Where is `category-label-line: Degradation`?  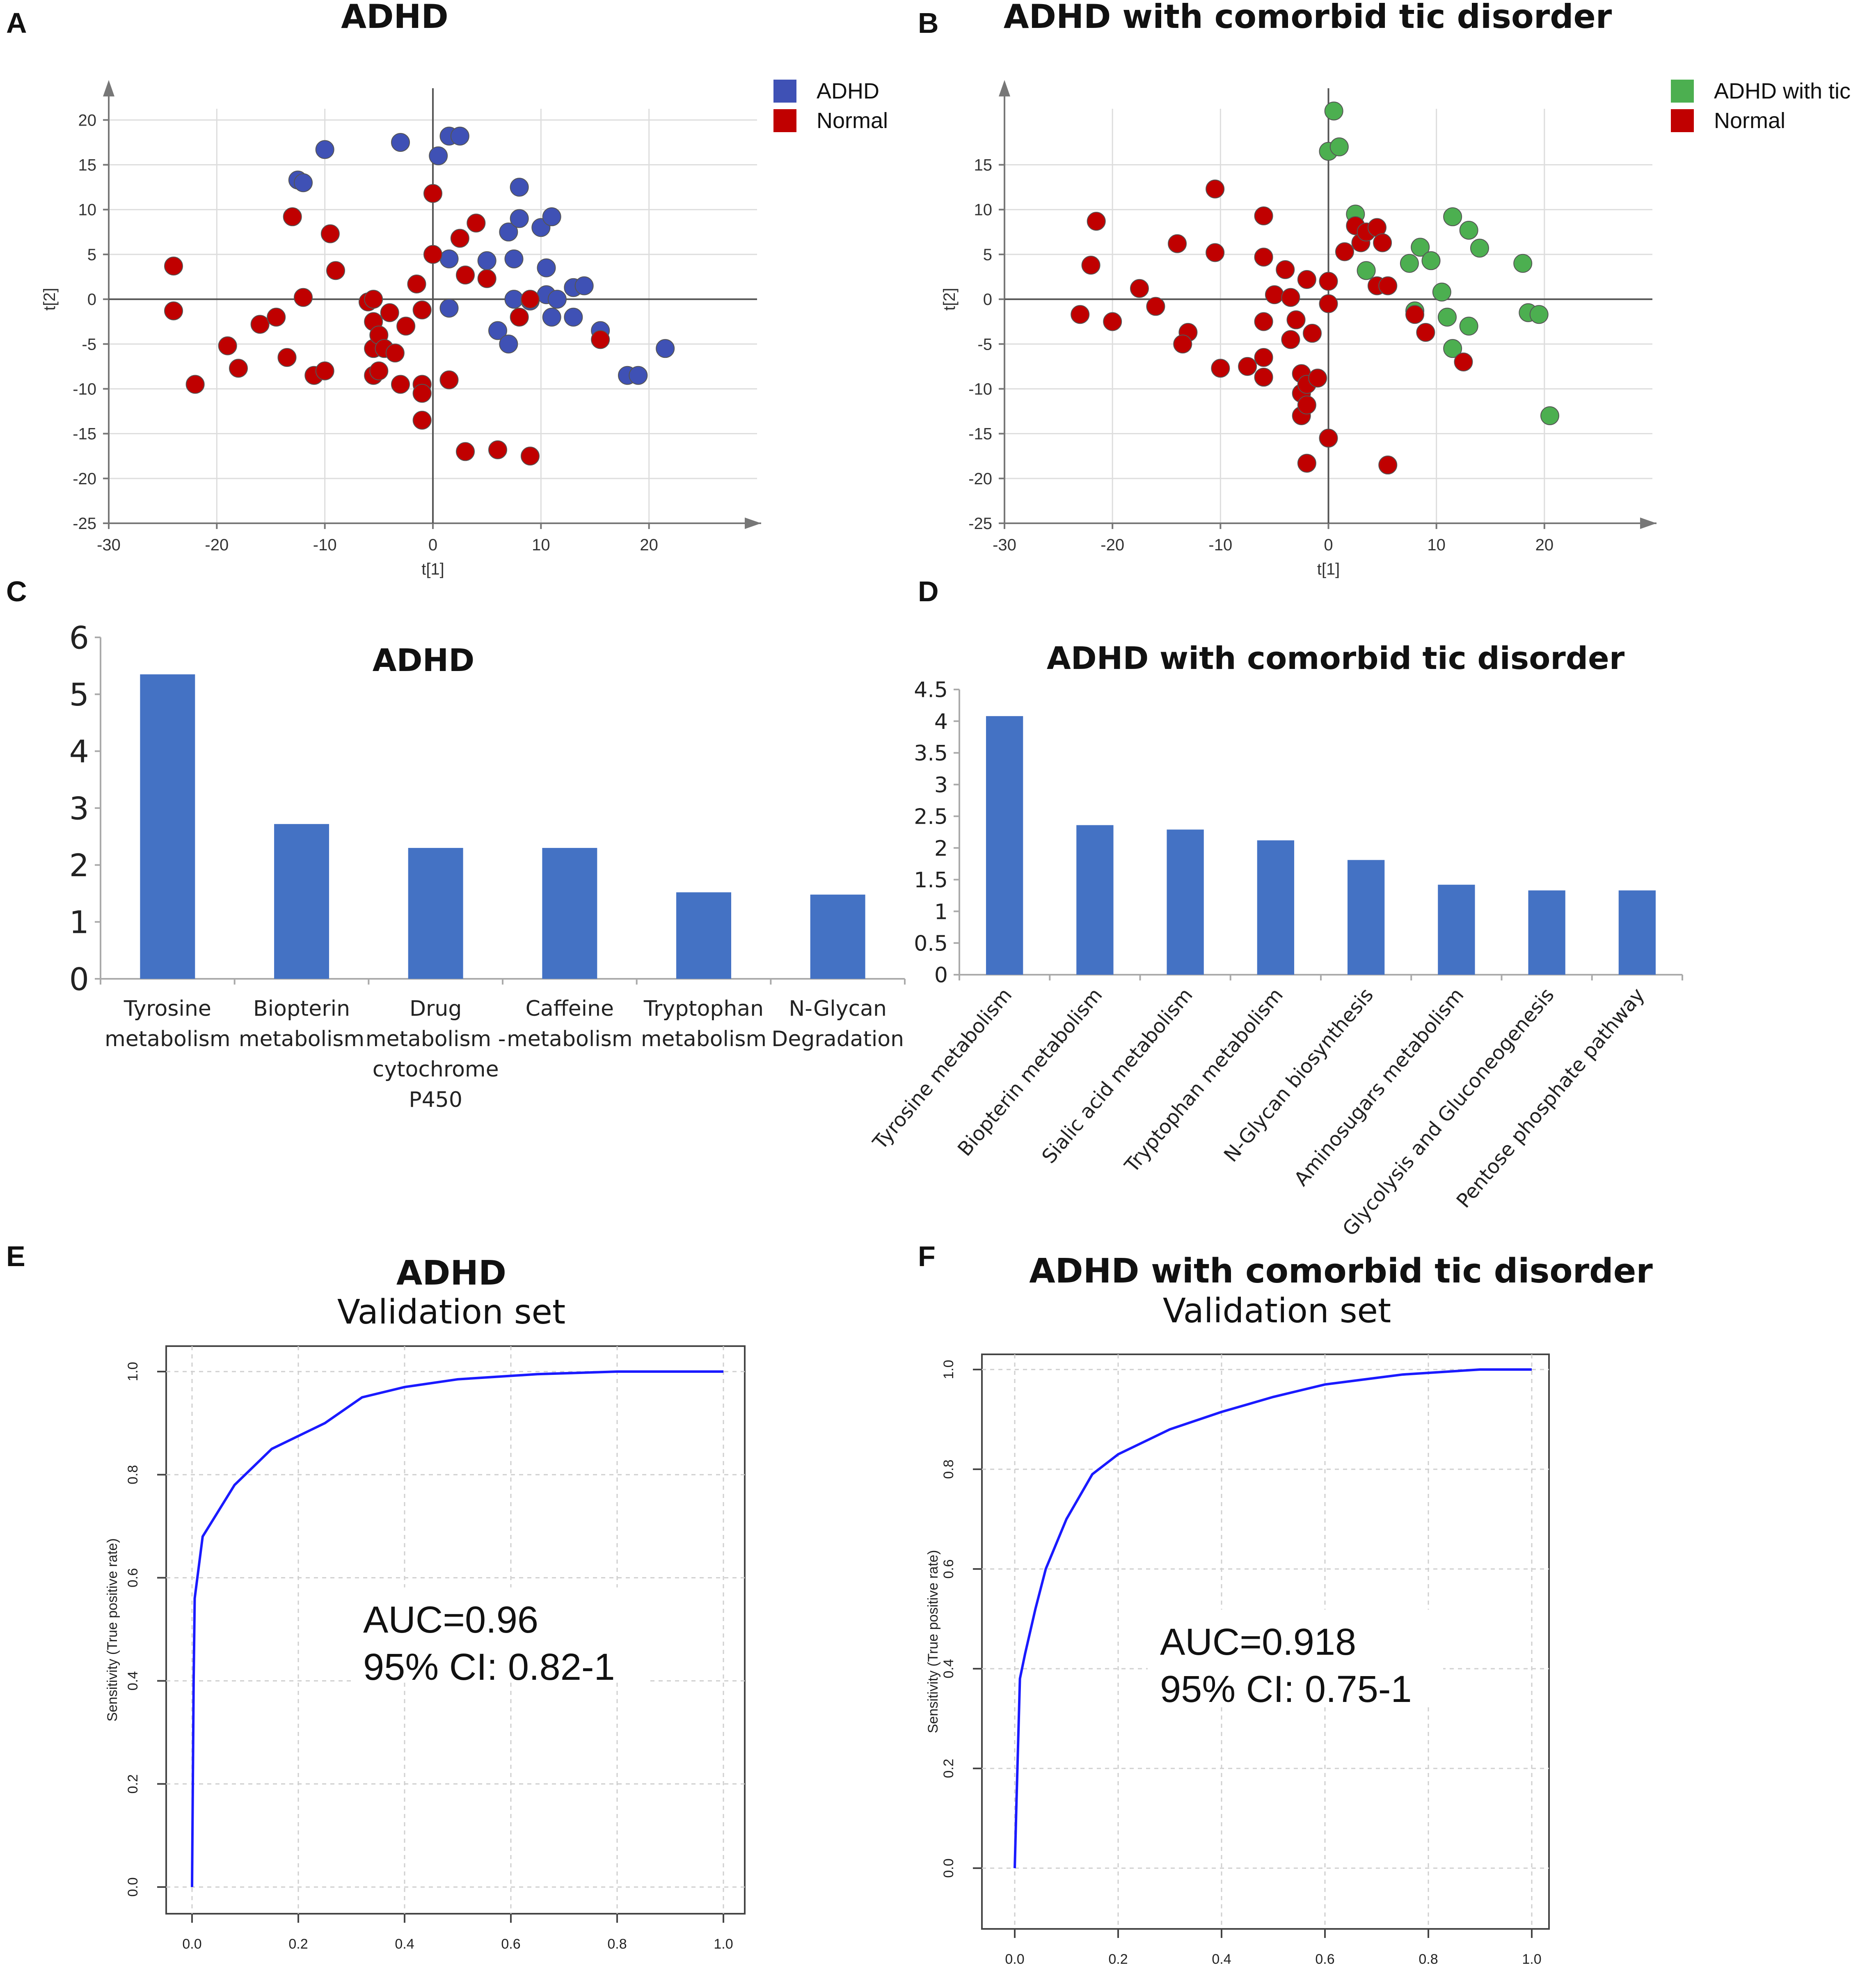
category-label-line: Degradation is located at coordinates (838, 1039).